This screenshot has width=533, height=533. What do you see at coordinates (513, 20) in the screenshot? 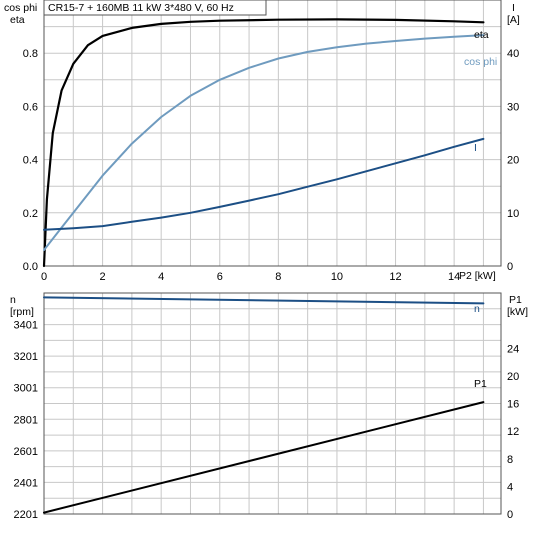
I see `y-right-label-line2: [A]` at bounding box center [513, 20].